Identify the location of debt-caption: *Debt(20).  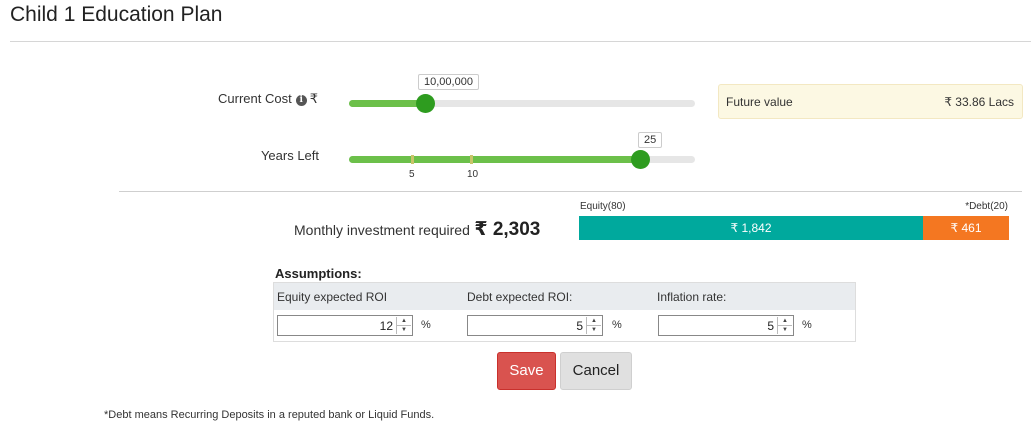
(986, 206).